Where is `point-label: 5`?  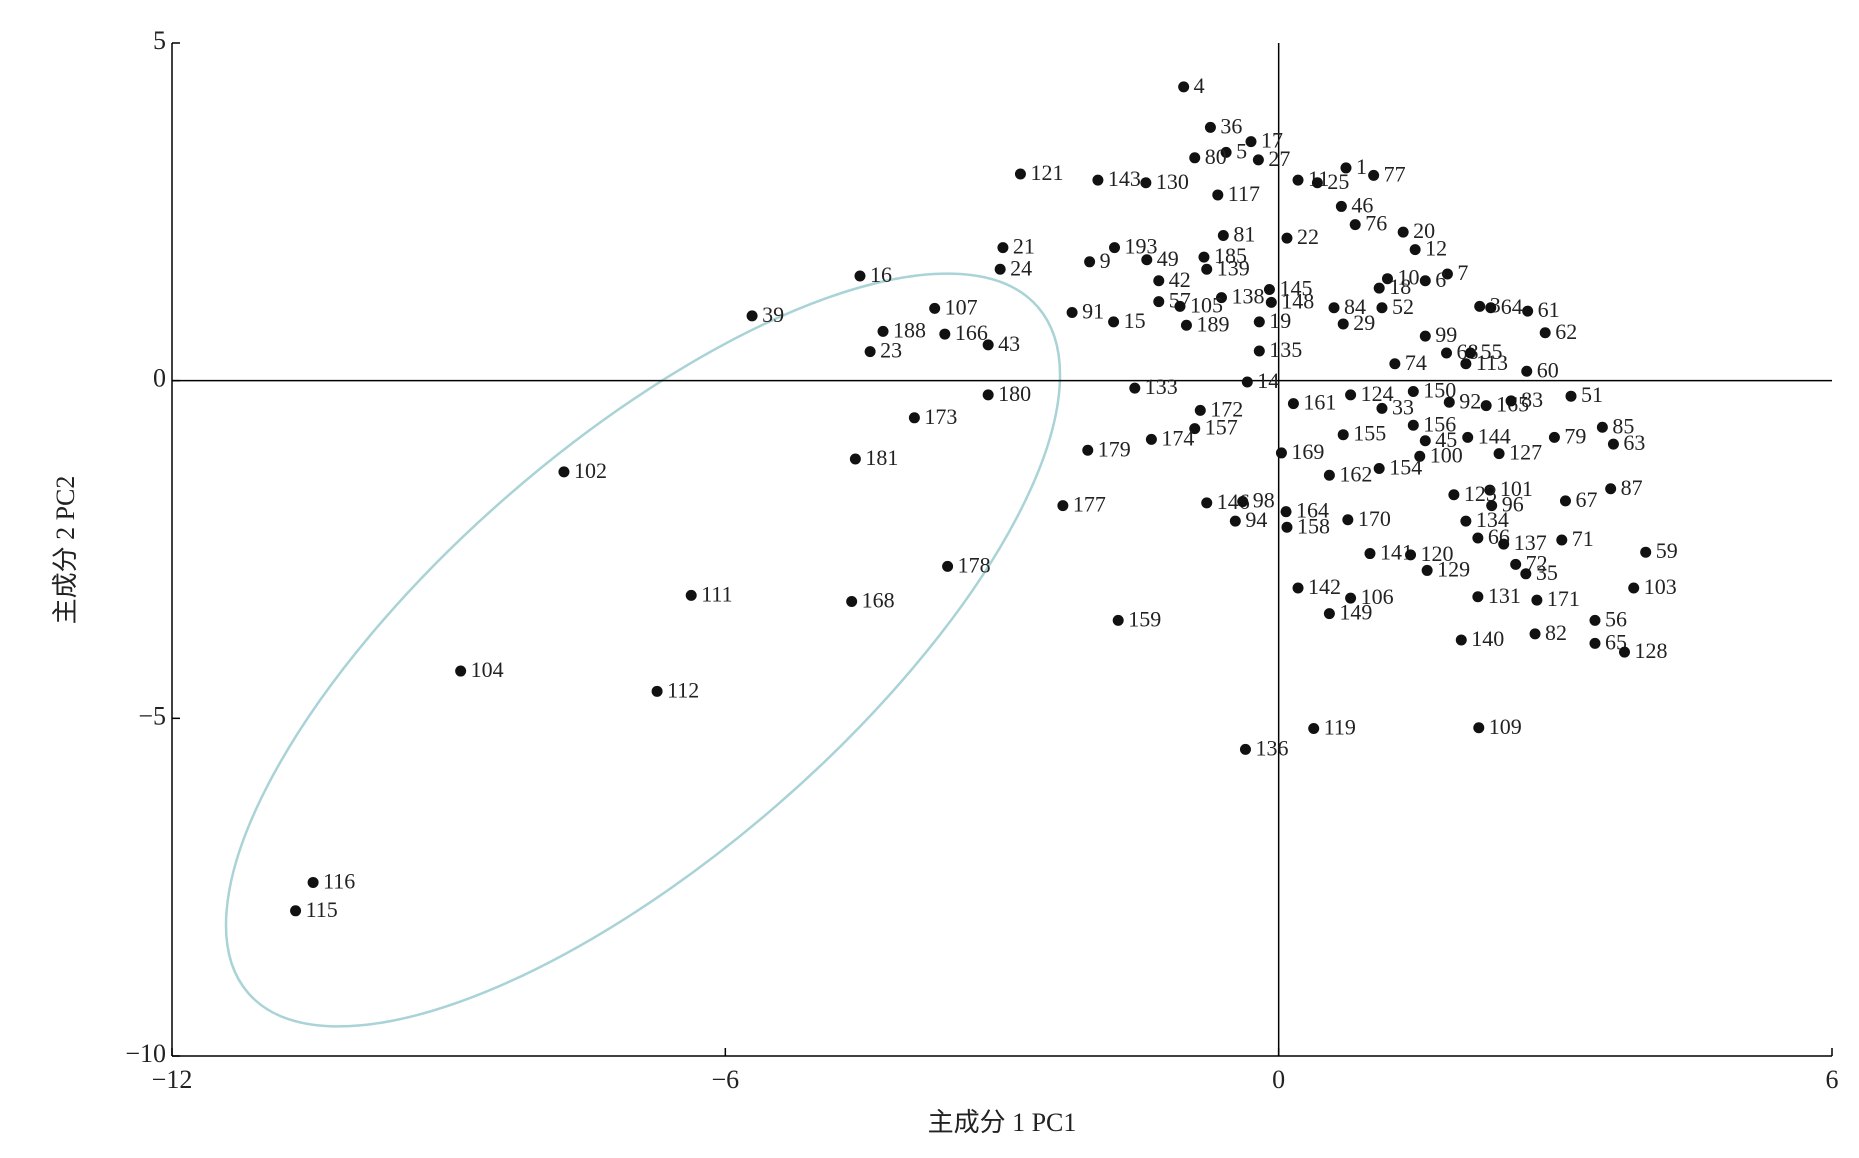
point-label: 5 is located at coordinates (1241, 150).